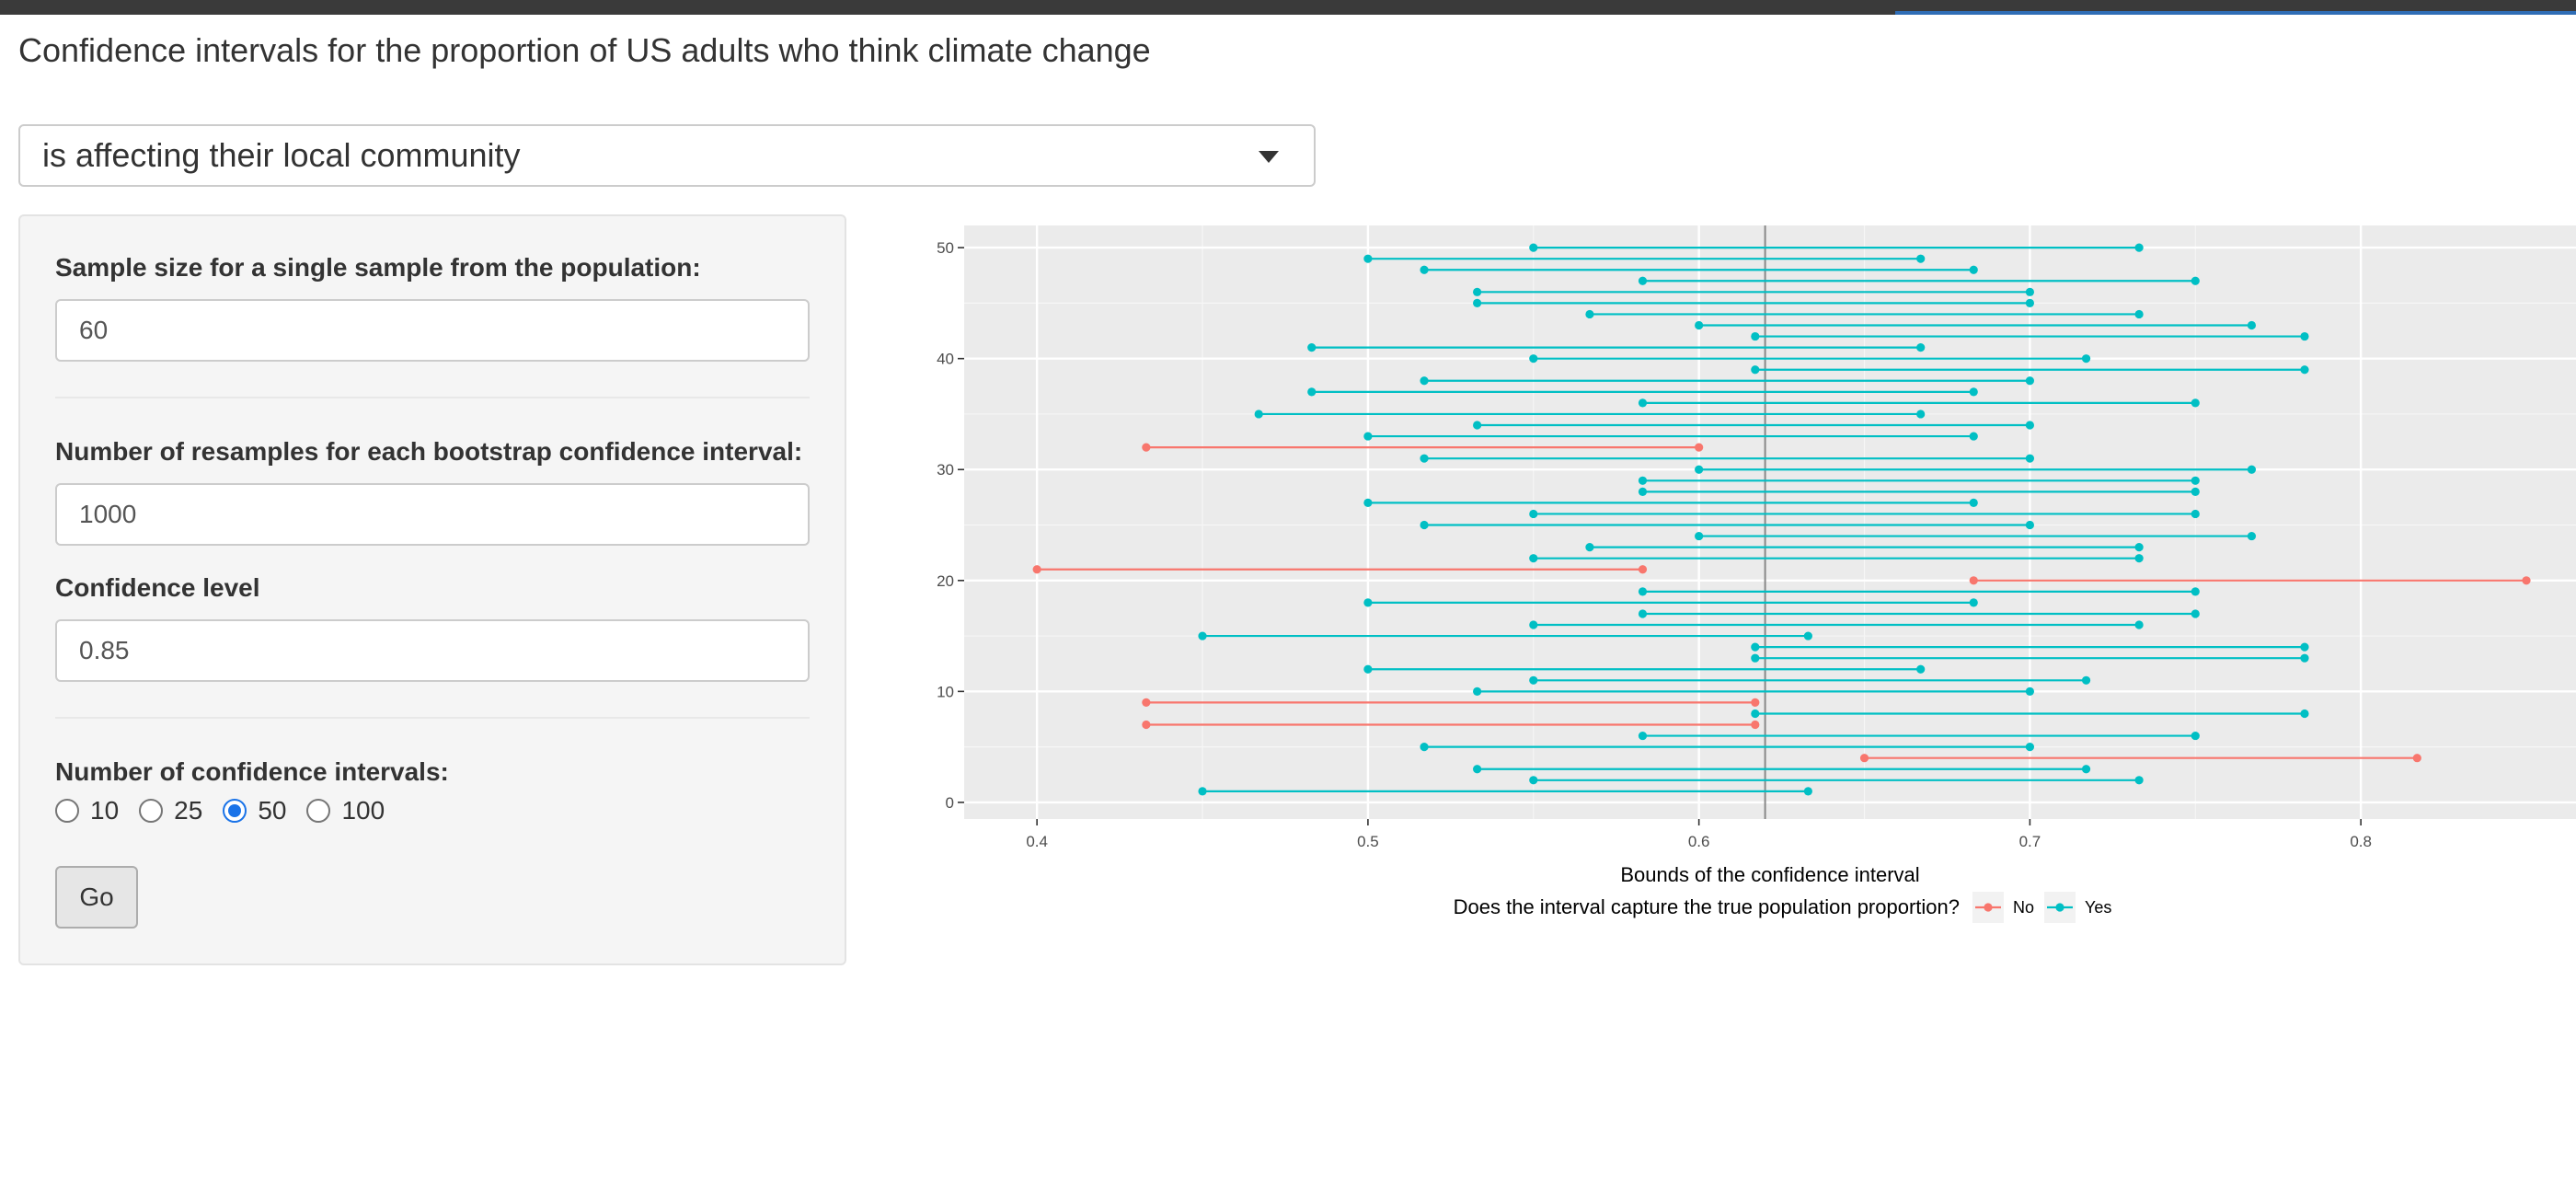 The image size is (2576, 1200). Describe the element at coordinates (254, 810) in the screenshot. I see `radio-option-50: 50` at that location.